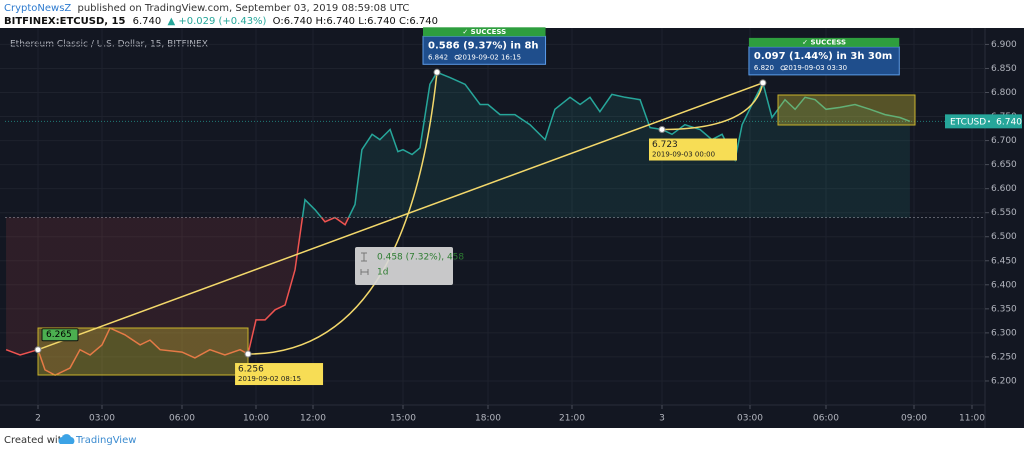 The width and height of the screenshot is (1024, 452). I want to click on series-name: ETCUSD, so click(968, 122).